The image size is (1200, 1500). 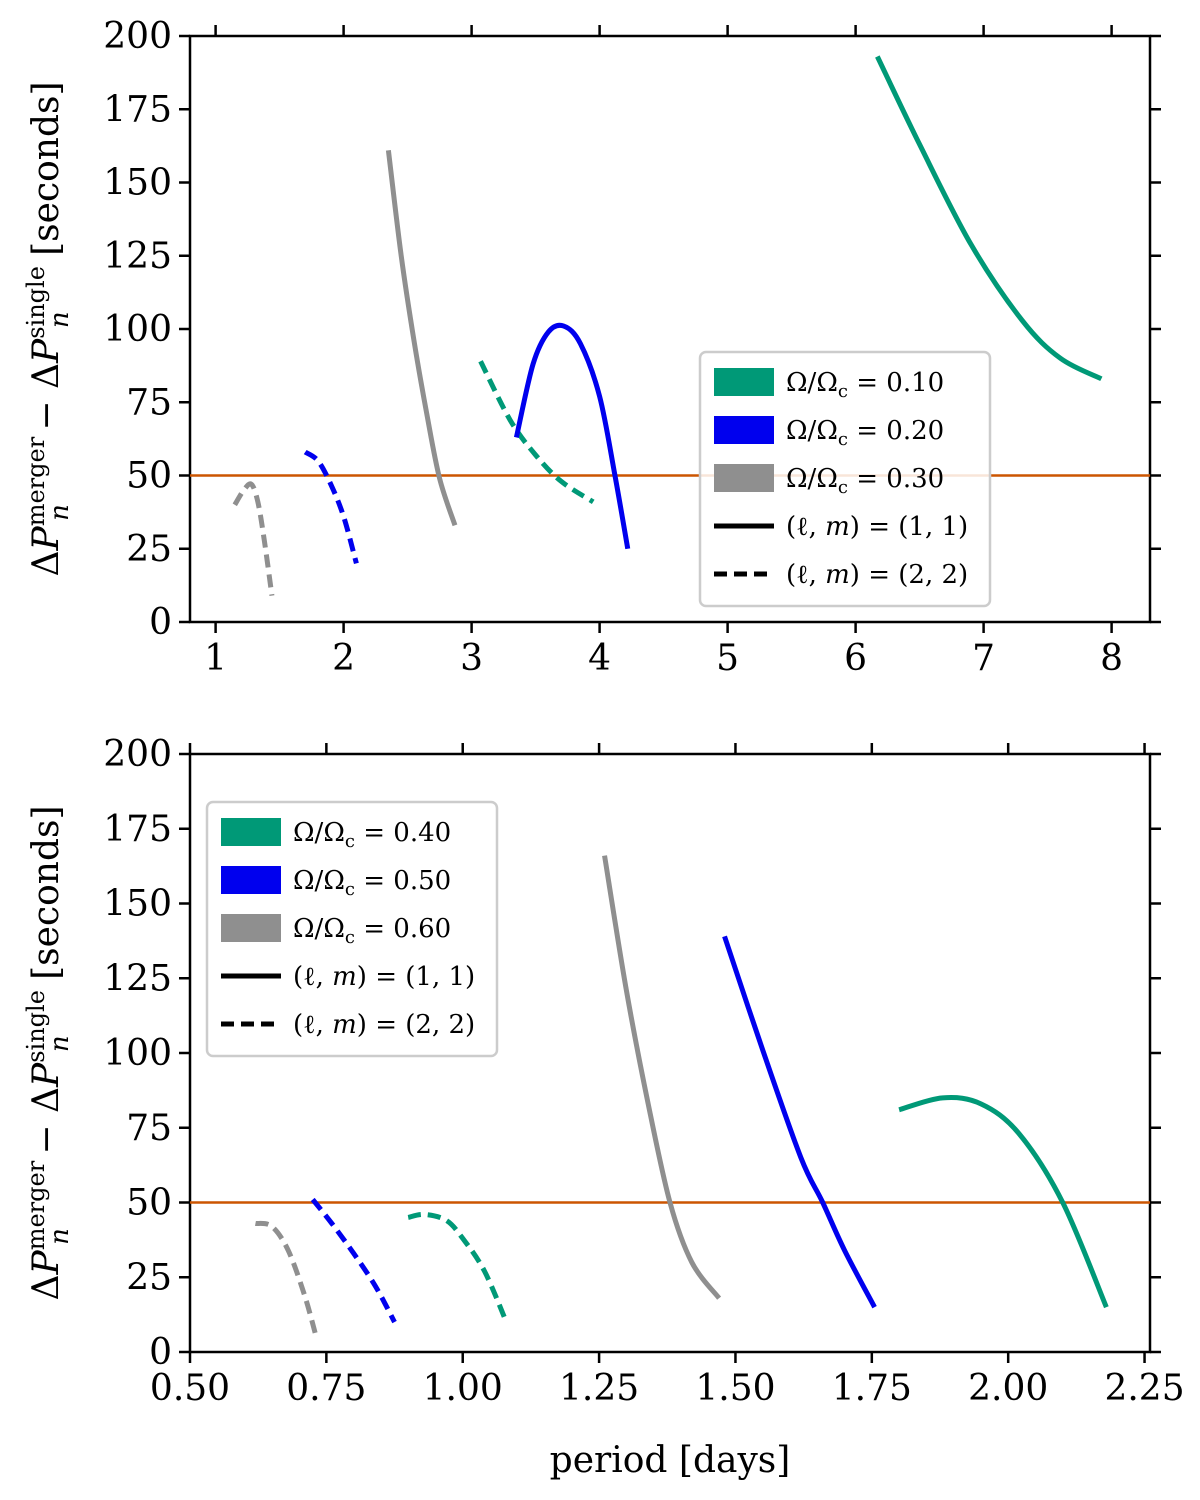 What do you see at coordinates (735, 1388) in the screenshot?
I see `x-tick-label: 1.50` at bounding box center [735, 1388].